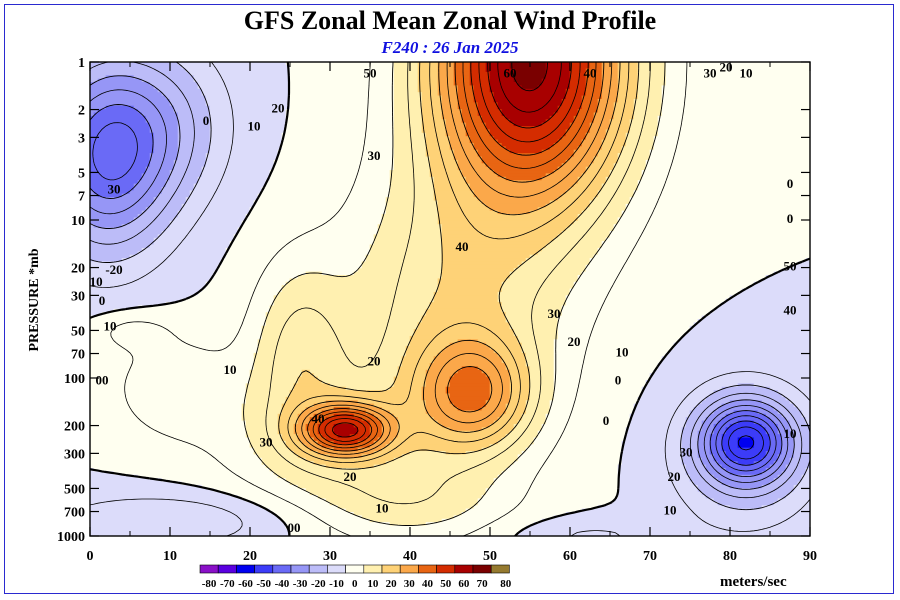 Image resolution: width=900 pixels, height=600 pixels. I want to click on colorbar-level-label: -70, so click(227, 584).